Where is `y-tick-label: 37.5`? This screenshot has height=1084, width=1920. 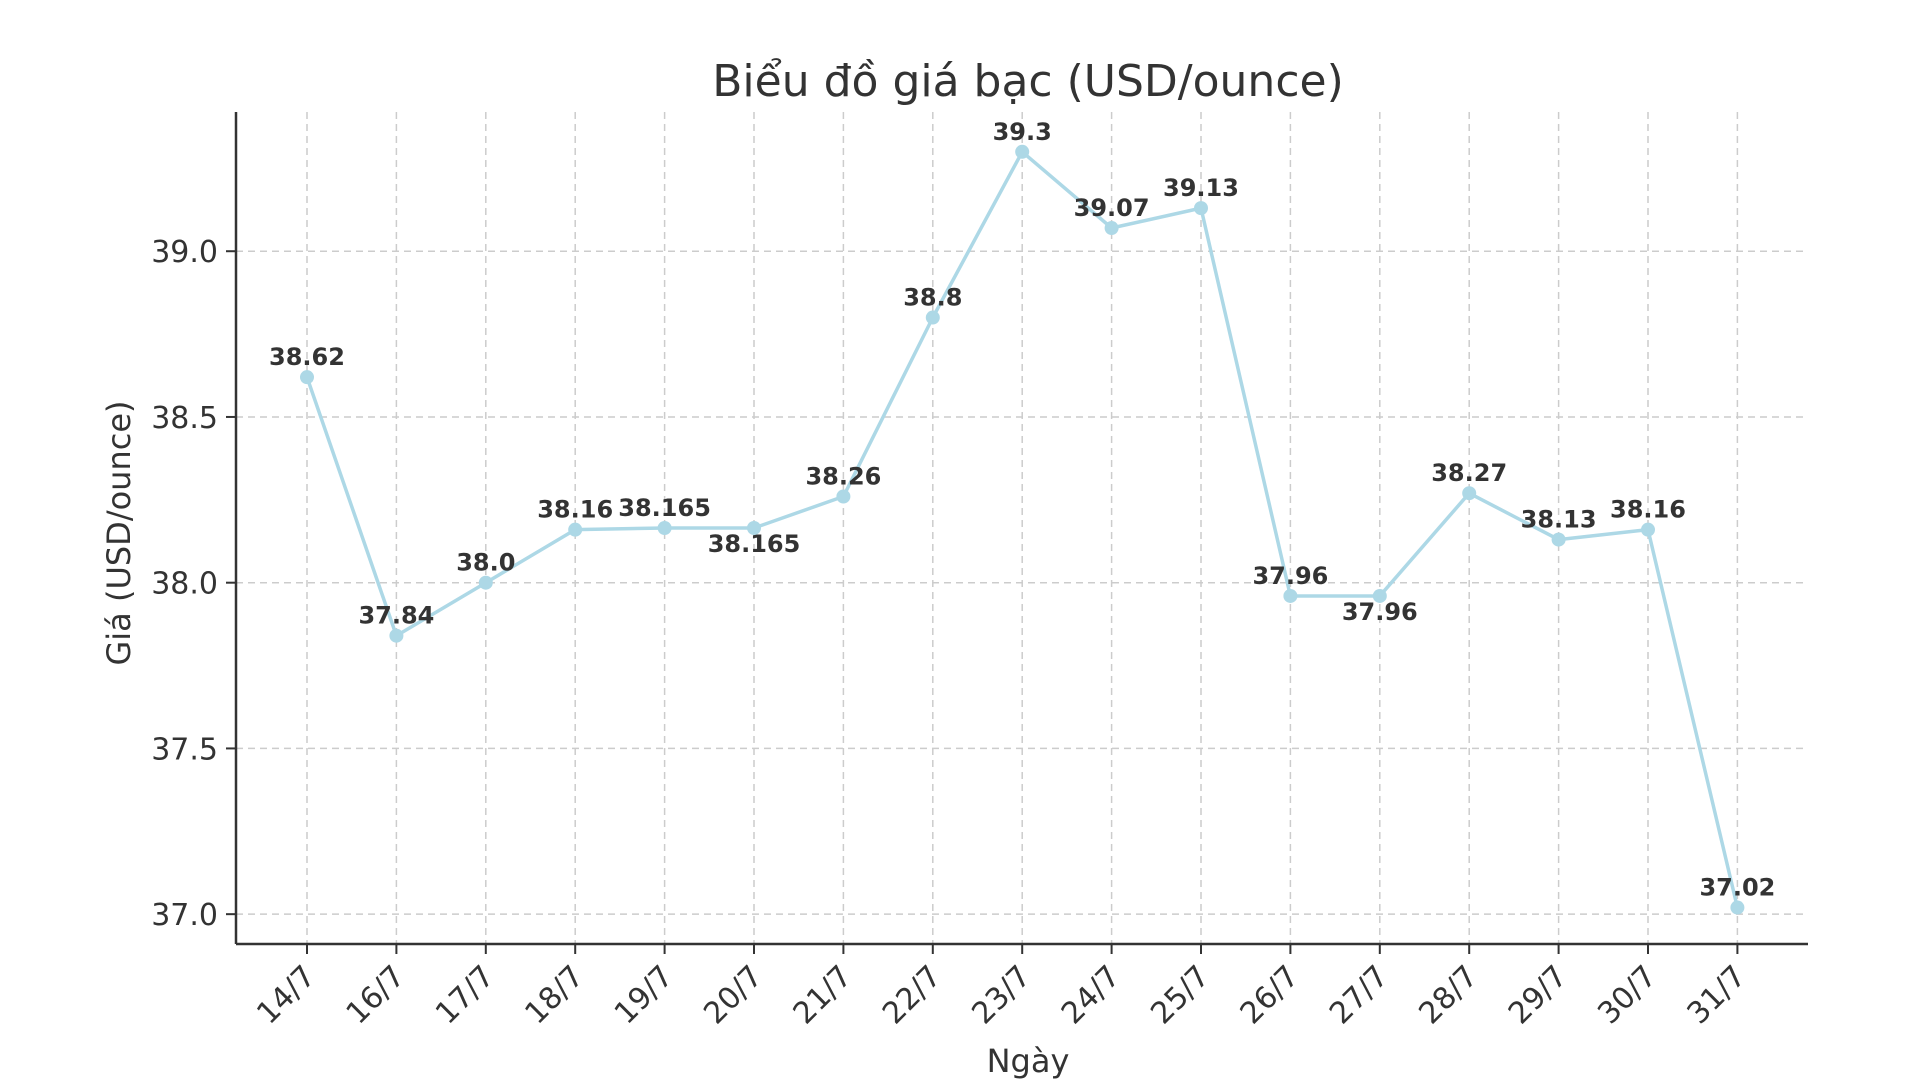 y-tick-label: 37.5 is located at coordinates (184, 749).